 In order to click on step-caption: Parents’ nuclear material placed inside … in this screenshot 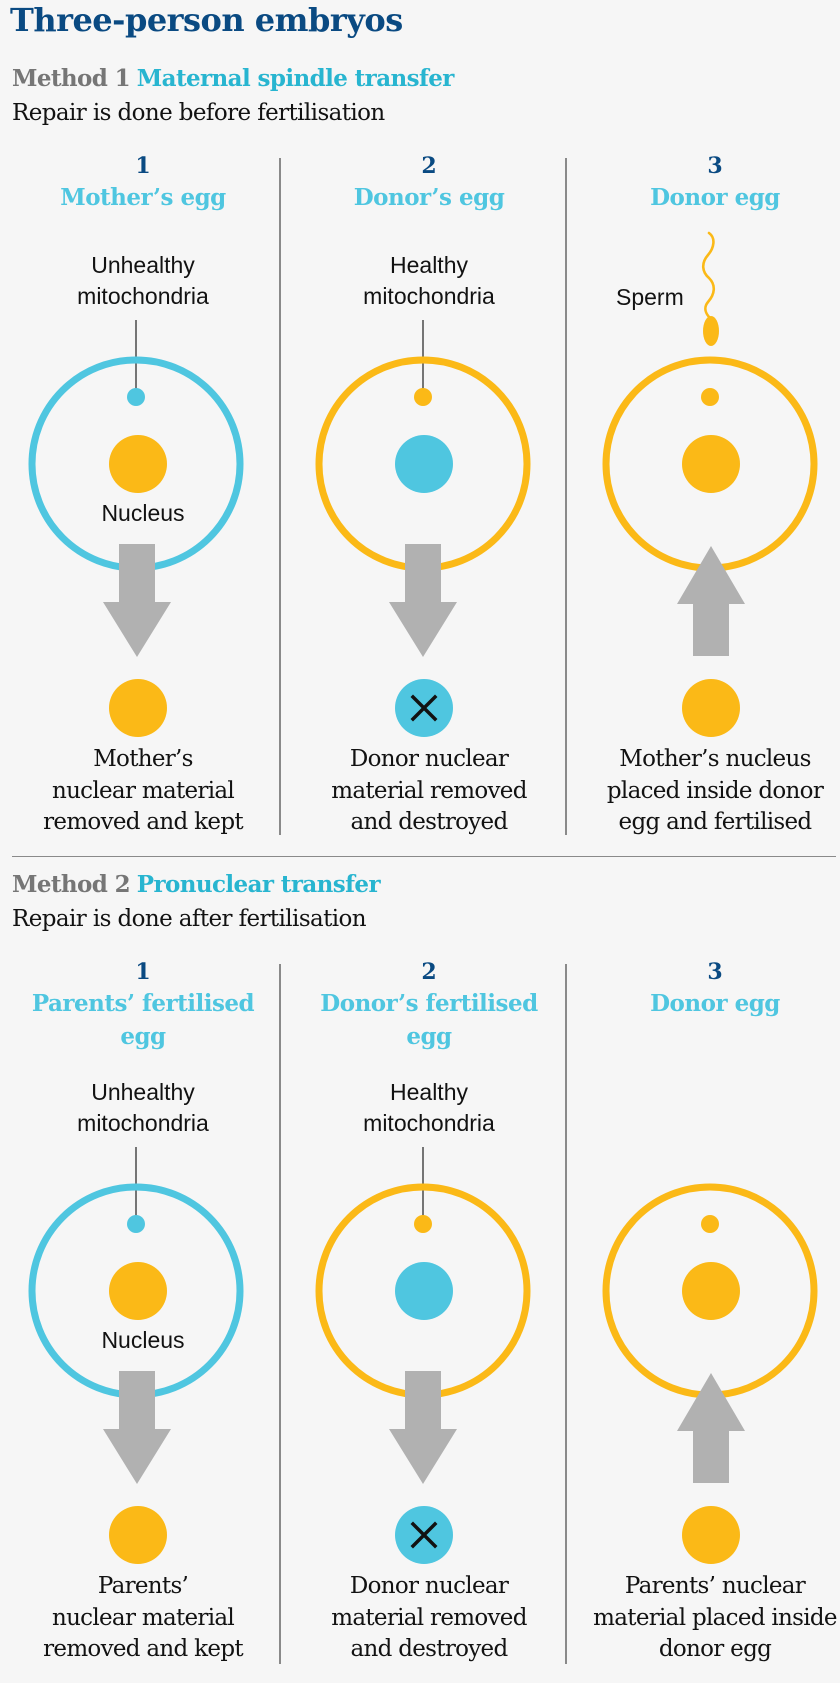, I will do `click(715, 1617)`.